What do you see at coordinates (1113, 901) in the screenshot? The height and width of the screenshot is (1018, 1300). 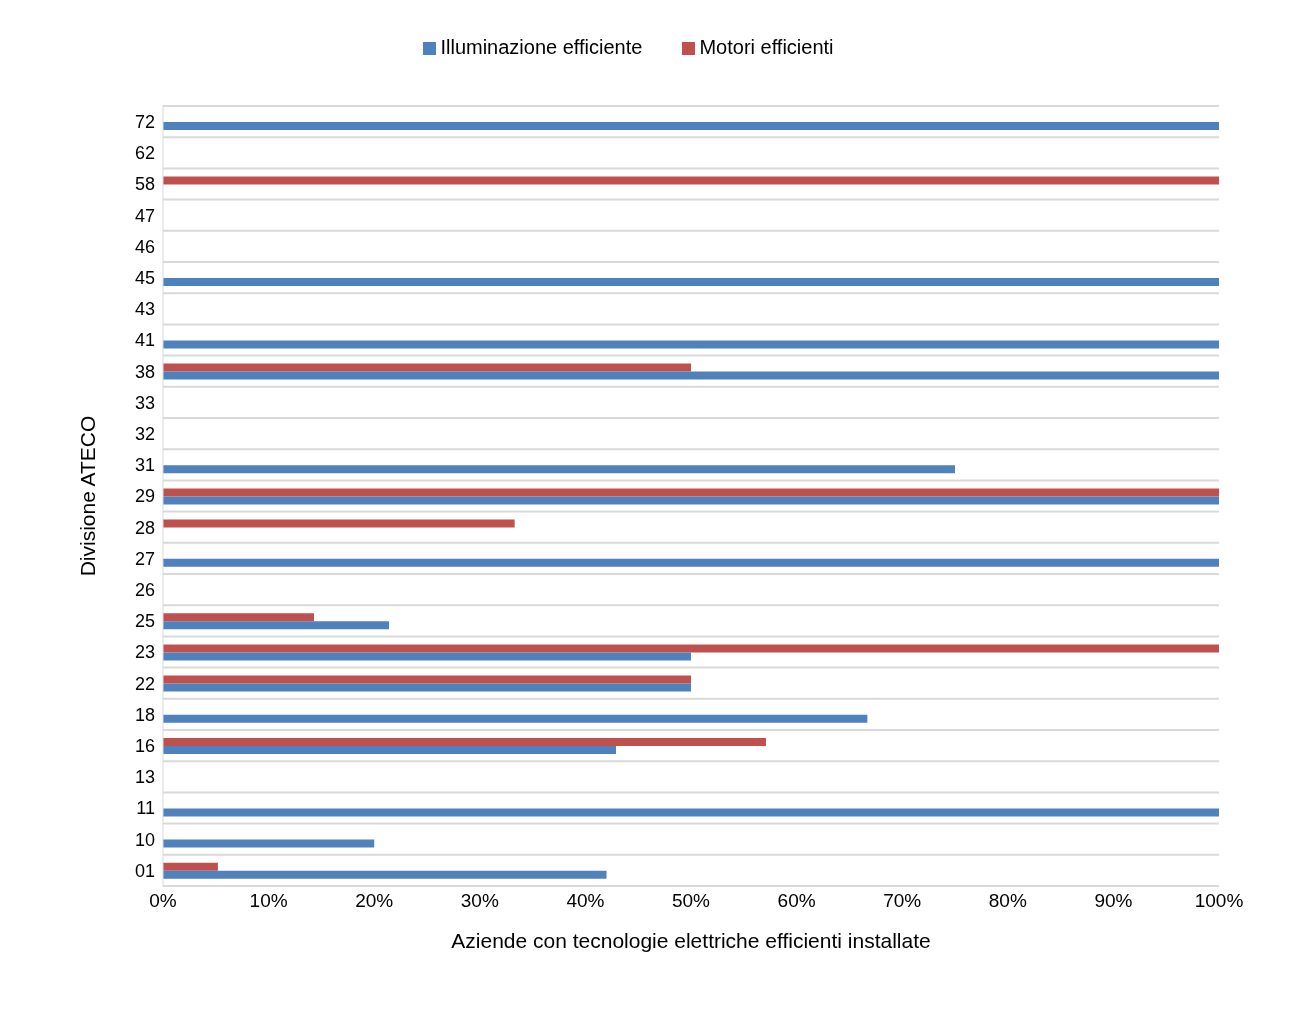 I see `x-tick-label: 90%` at bounding box center [1113, 901].